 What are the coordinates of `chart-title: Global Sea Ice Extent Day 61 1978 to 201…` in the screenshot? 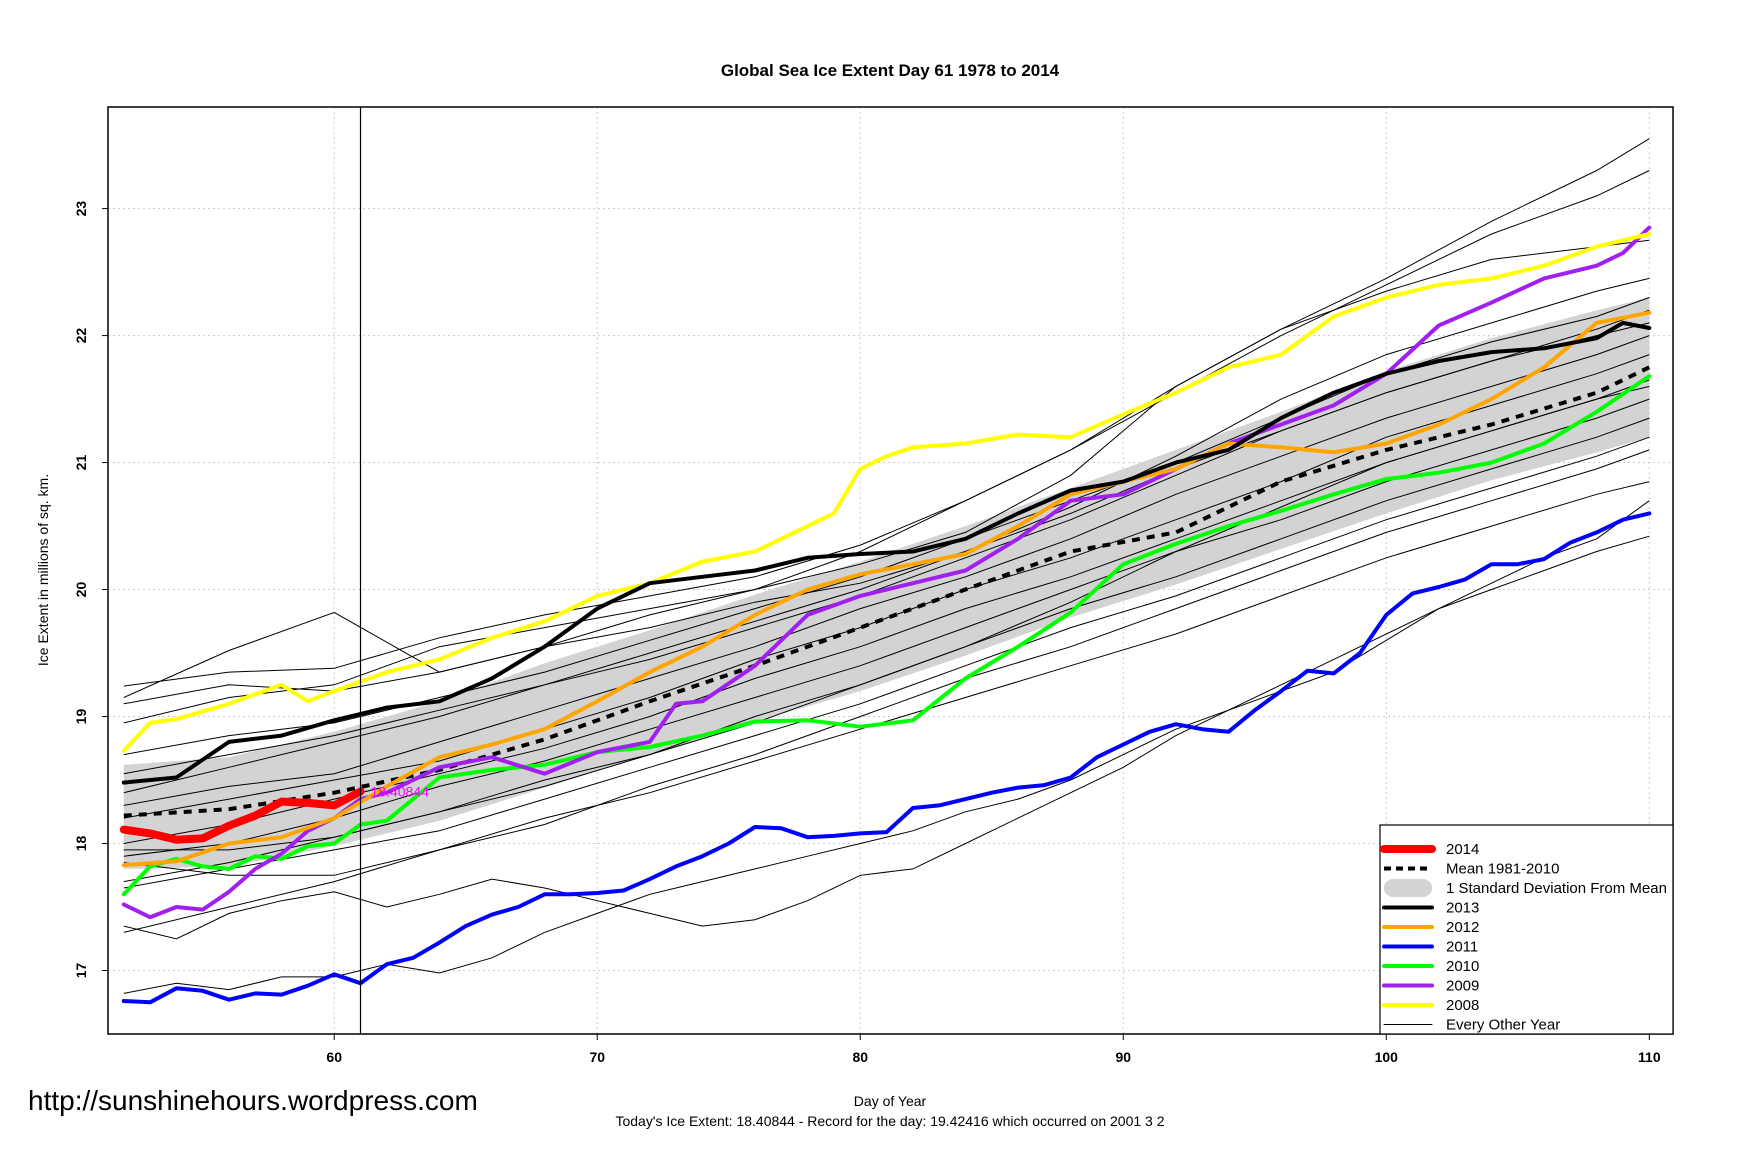 It's located at (890, 70).